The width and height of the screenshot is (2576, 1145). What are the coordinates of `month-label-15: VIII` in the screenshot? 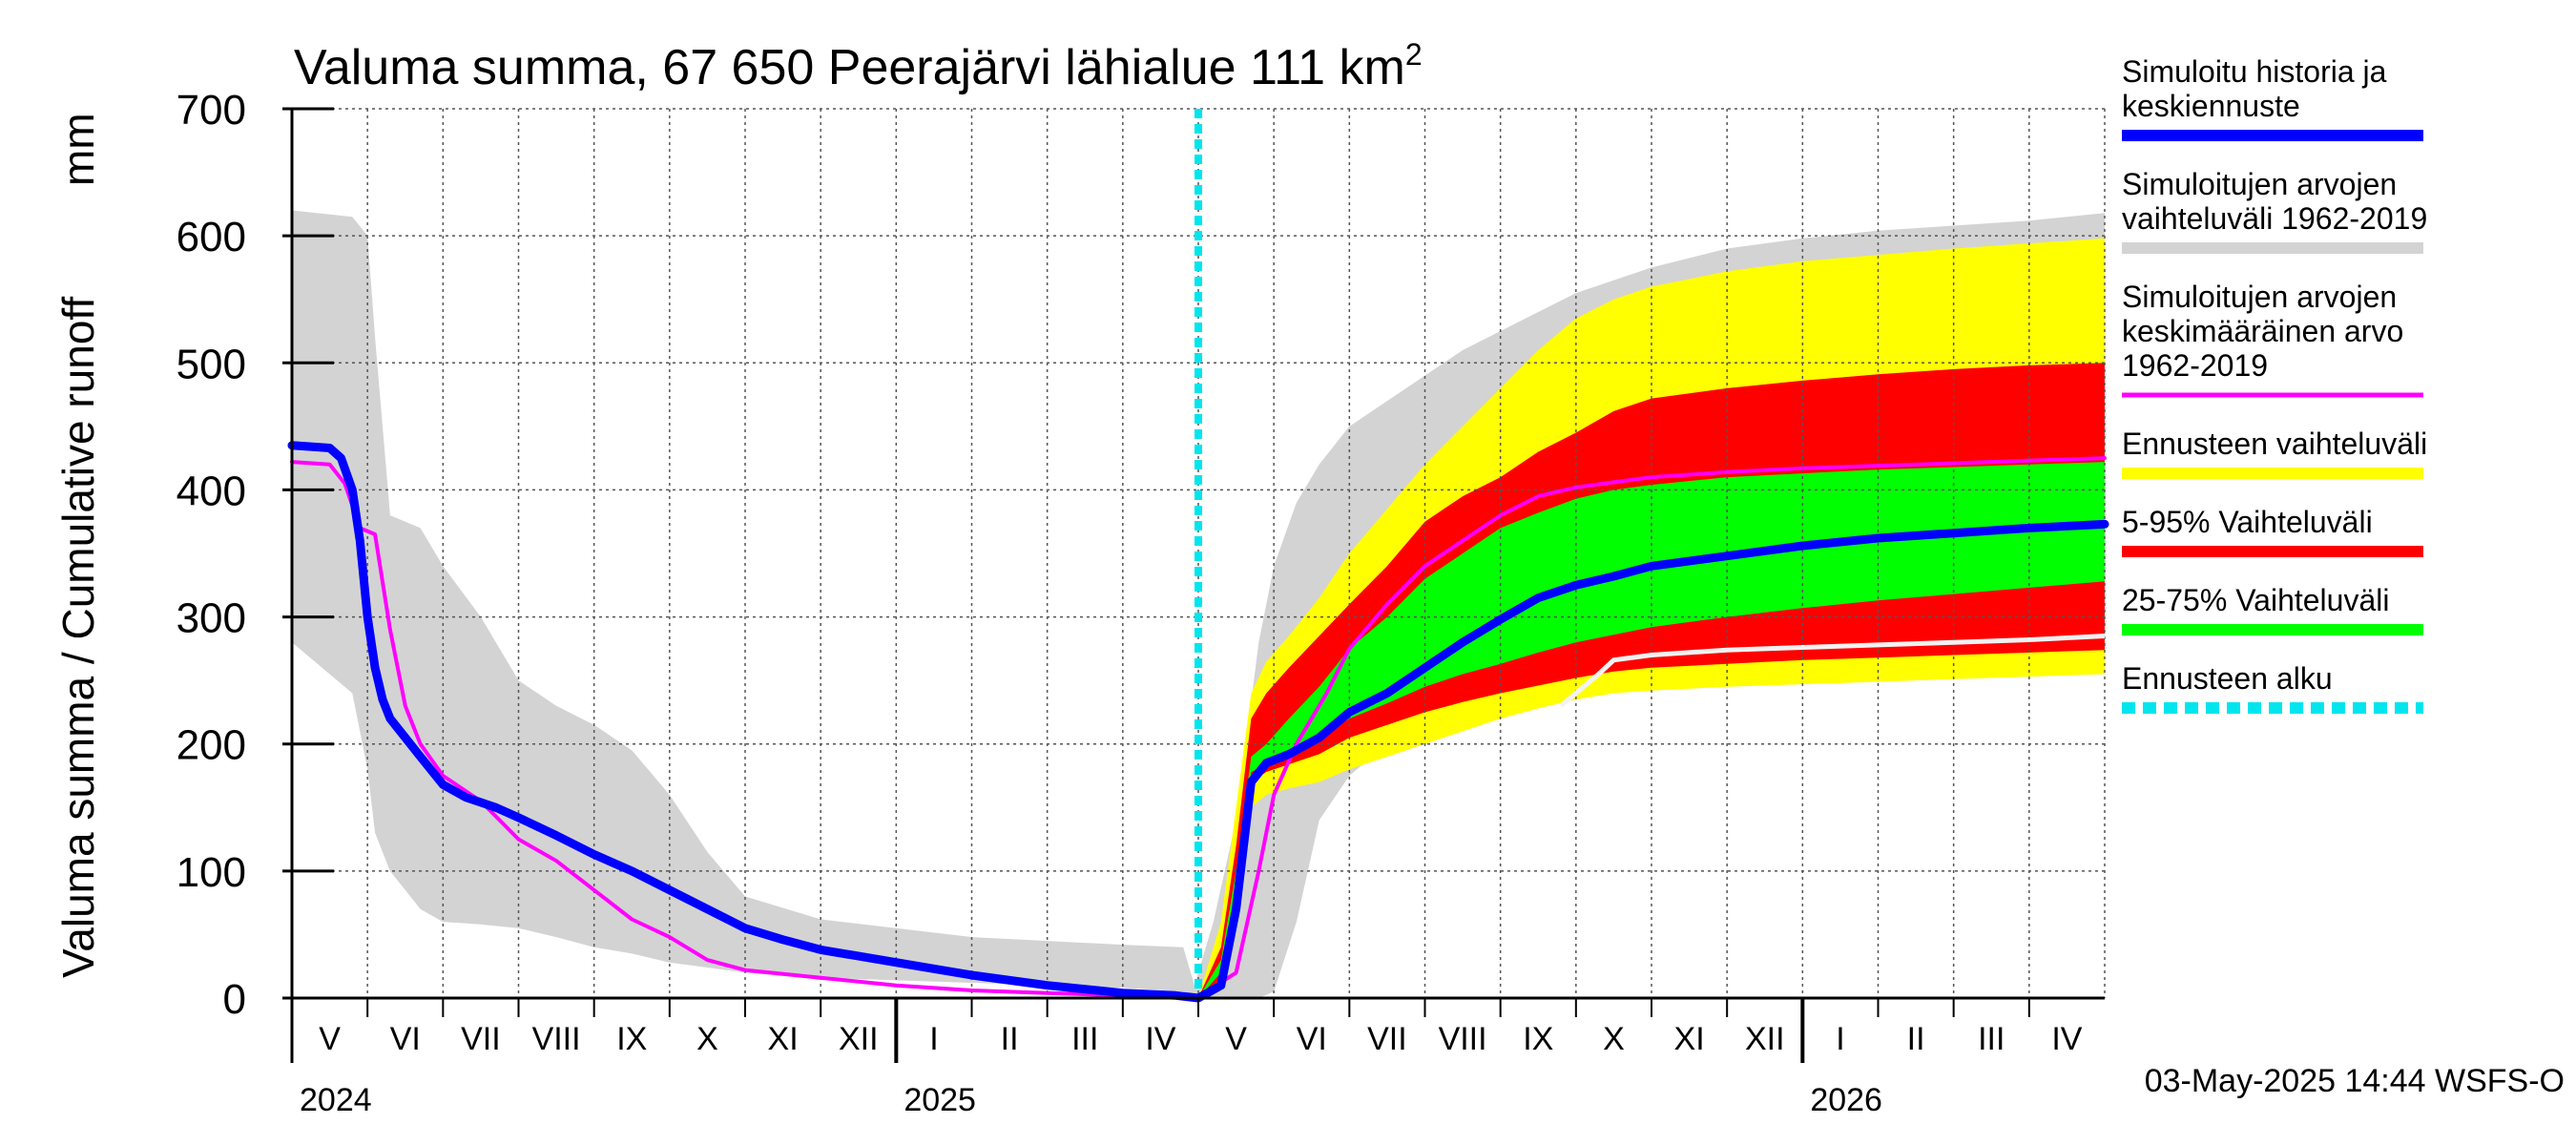 It's located at (1463, 1039).